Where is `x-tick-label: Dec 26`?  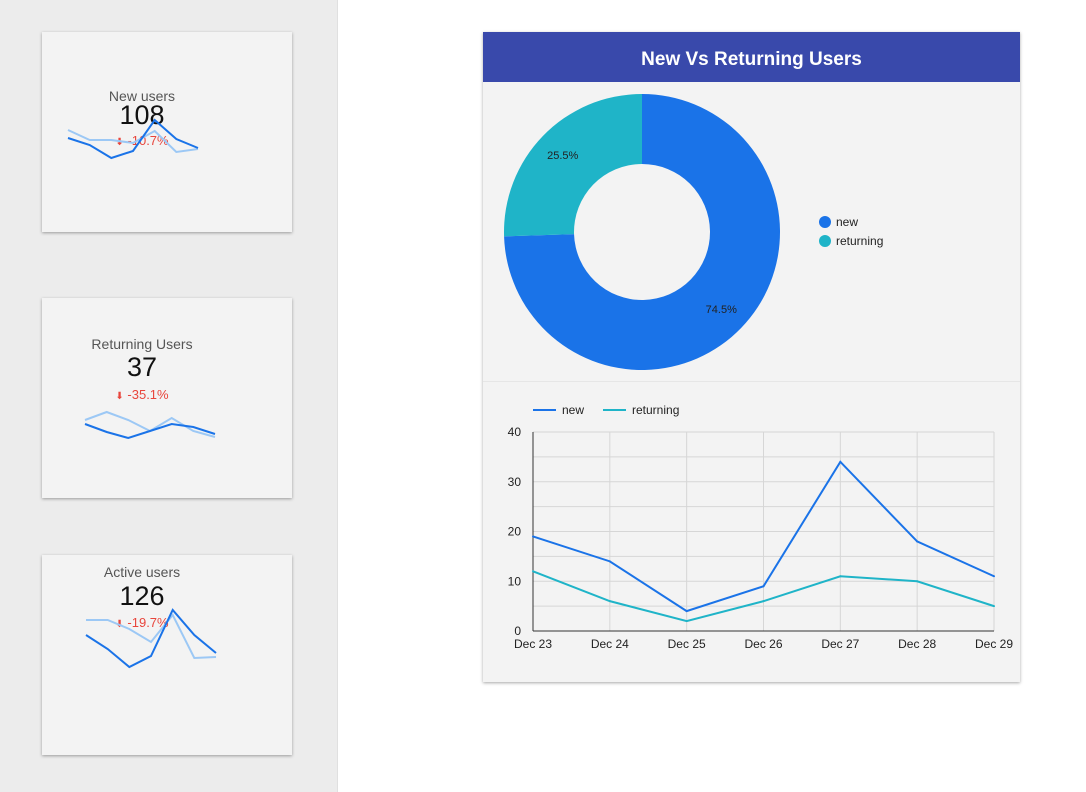 x-tick-label: Dec 26 is located at coordinates (763, 644).